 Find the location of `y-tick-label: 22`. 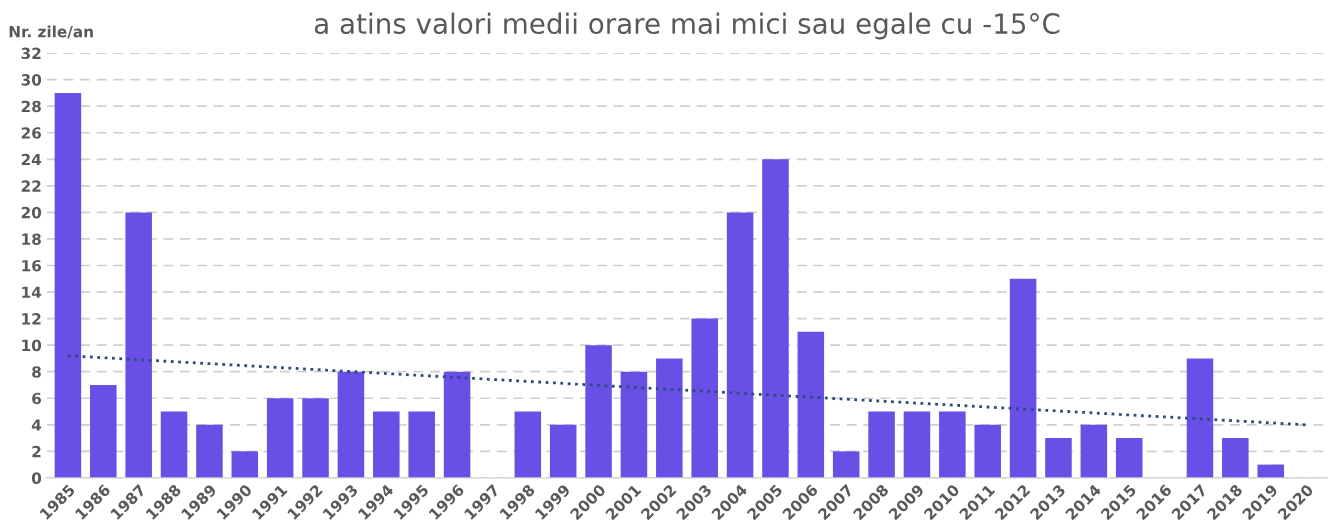

y-tick-label: 22 is located at coordinates (31, 186).